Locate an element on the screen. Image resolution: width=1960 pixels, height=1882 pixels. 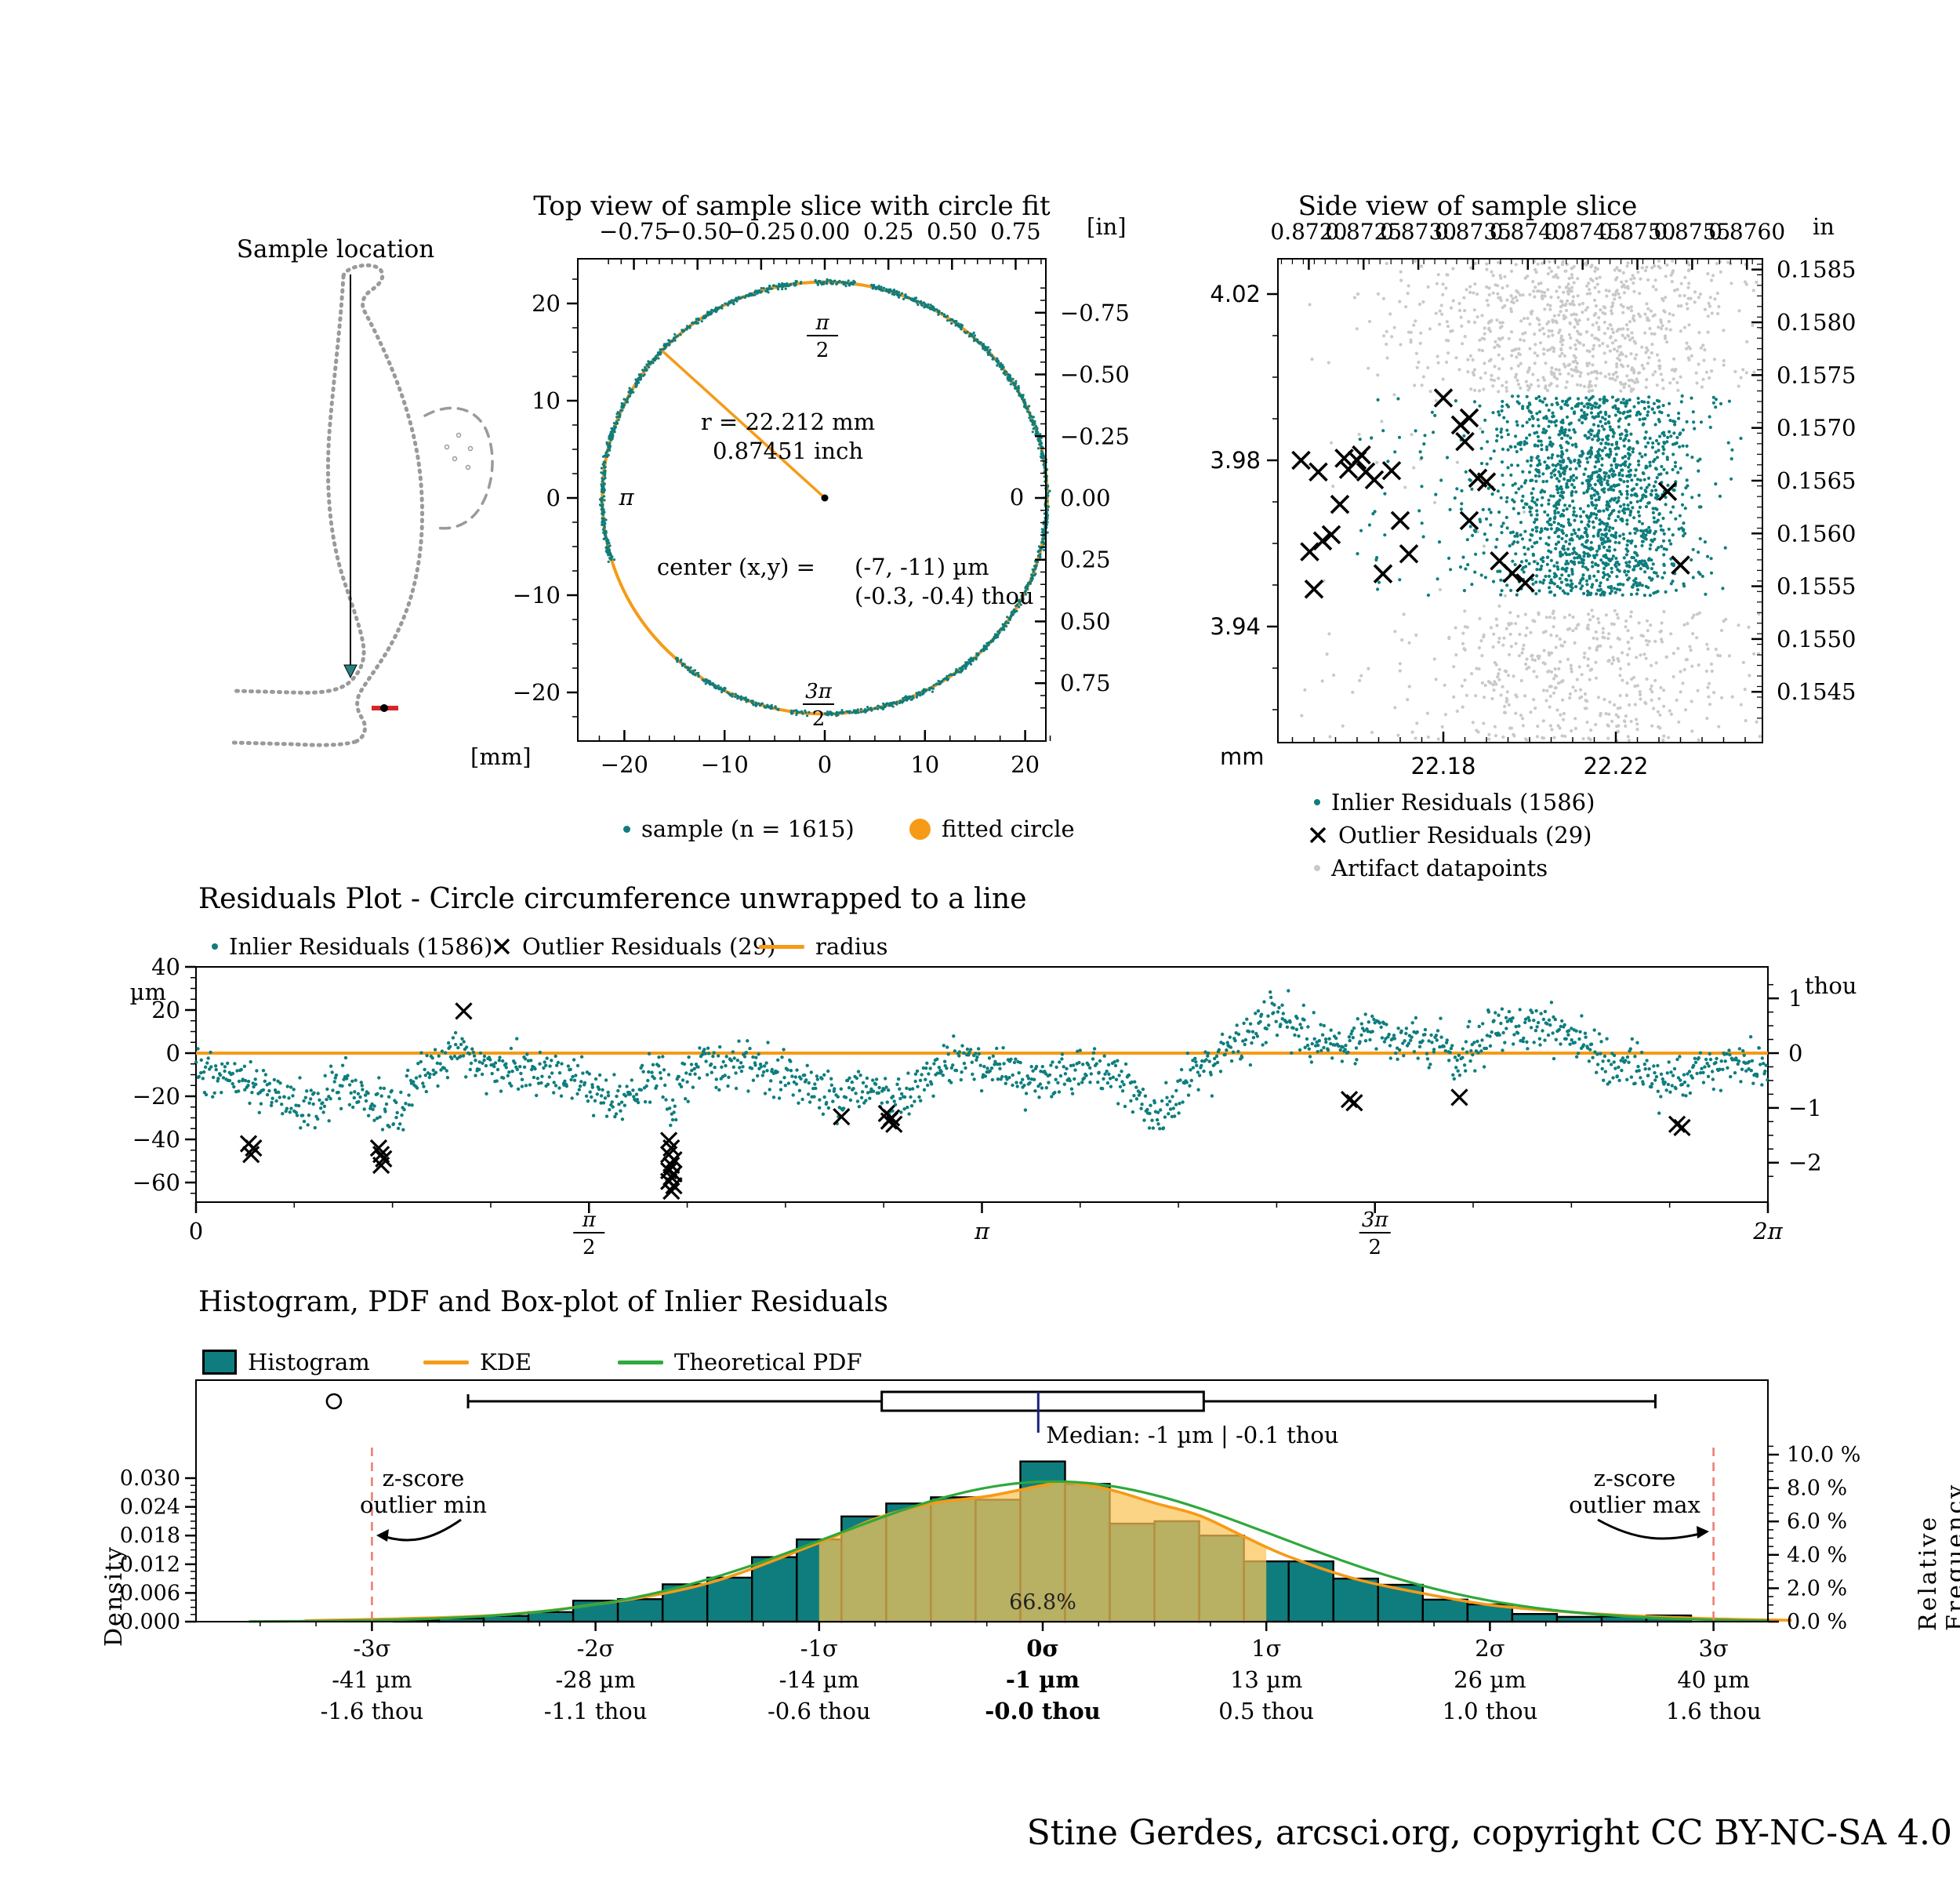
tick-label: 0.8720 is located at coordinates (1308, 232).